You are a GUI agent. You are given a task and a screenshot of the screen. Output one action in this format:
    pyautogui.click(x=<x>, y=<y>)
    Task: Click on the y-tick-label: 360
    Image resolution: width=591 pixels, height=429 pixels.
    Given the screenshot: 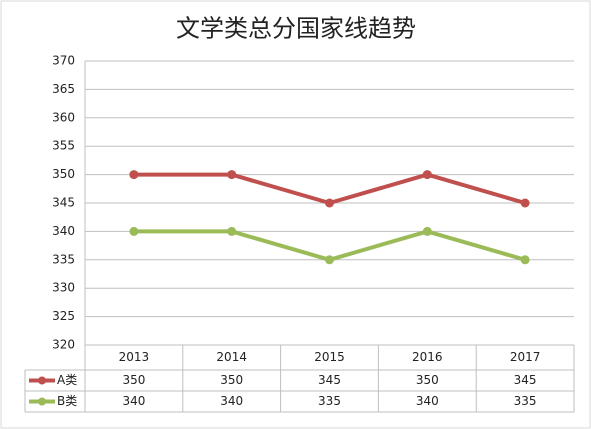 What is the action you would take?
    pyautogui.click(x=63, y=117)
    